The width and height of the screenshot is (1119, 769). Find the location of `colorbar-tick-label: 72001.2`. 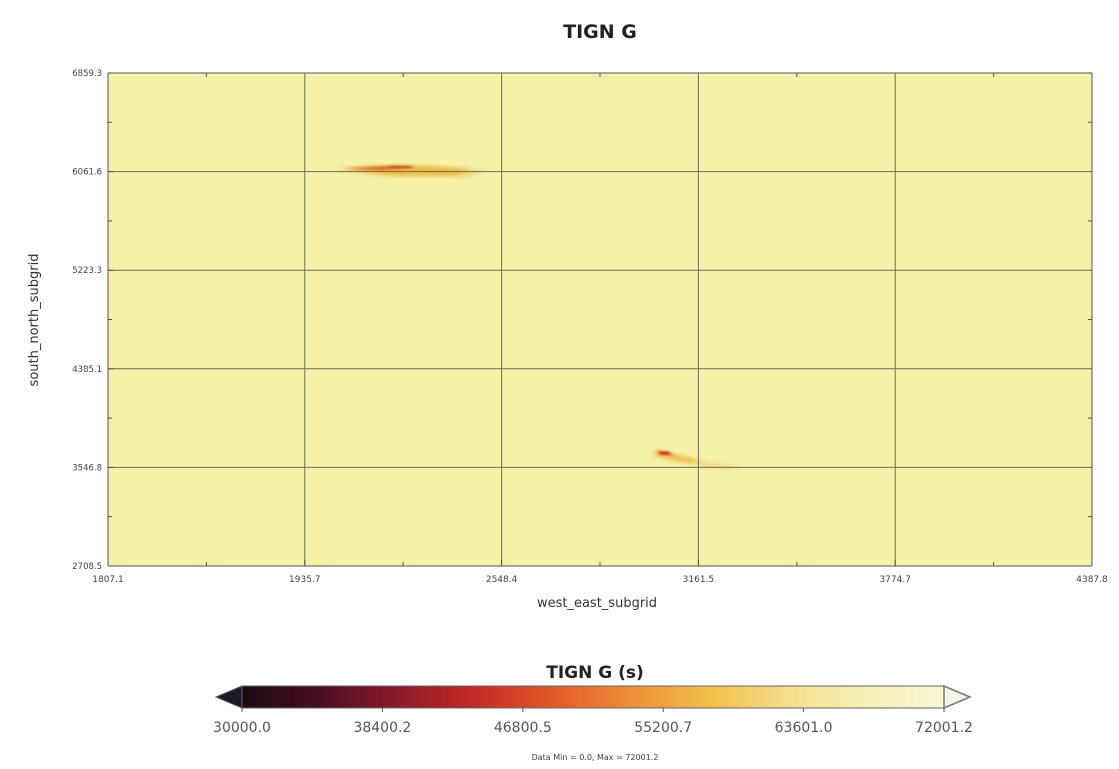

colorbar-tick-label: 72001.2 is located at coordinates (944, 728).